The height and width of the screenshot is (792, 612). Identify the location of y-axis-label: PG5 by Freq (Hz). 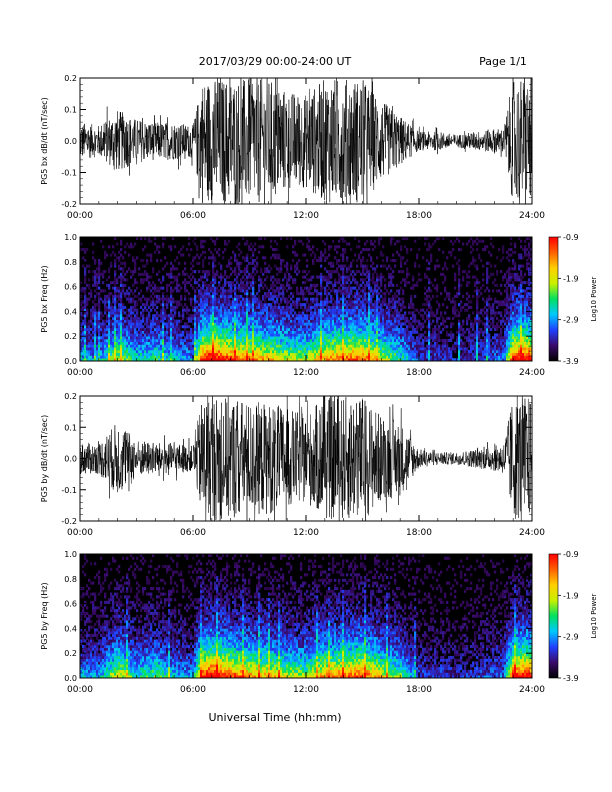
(44, 615).